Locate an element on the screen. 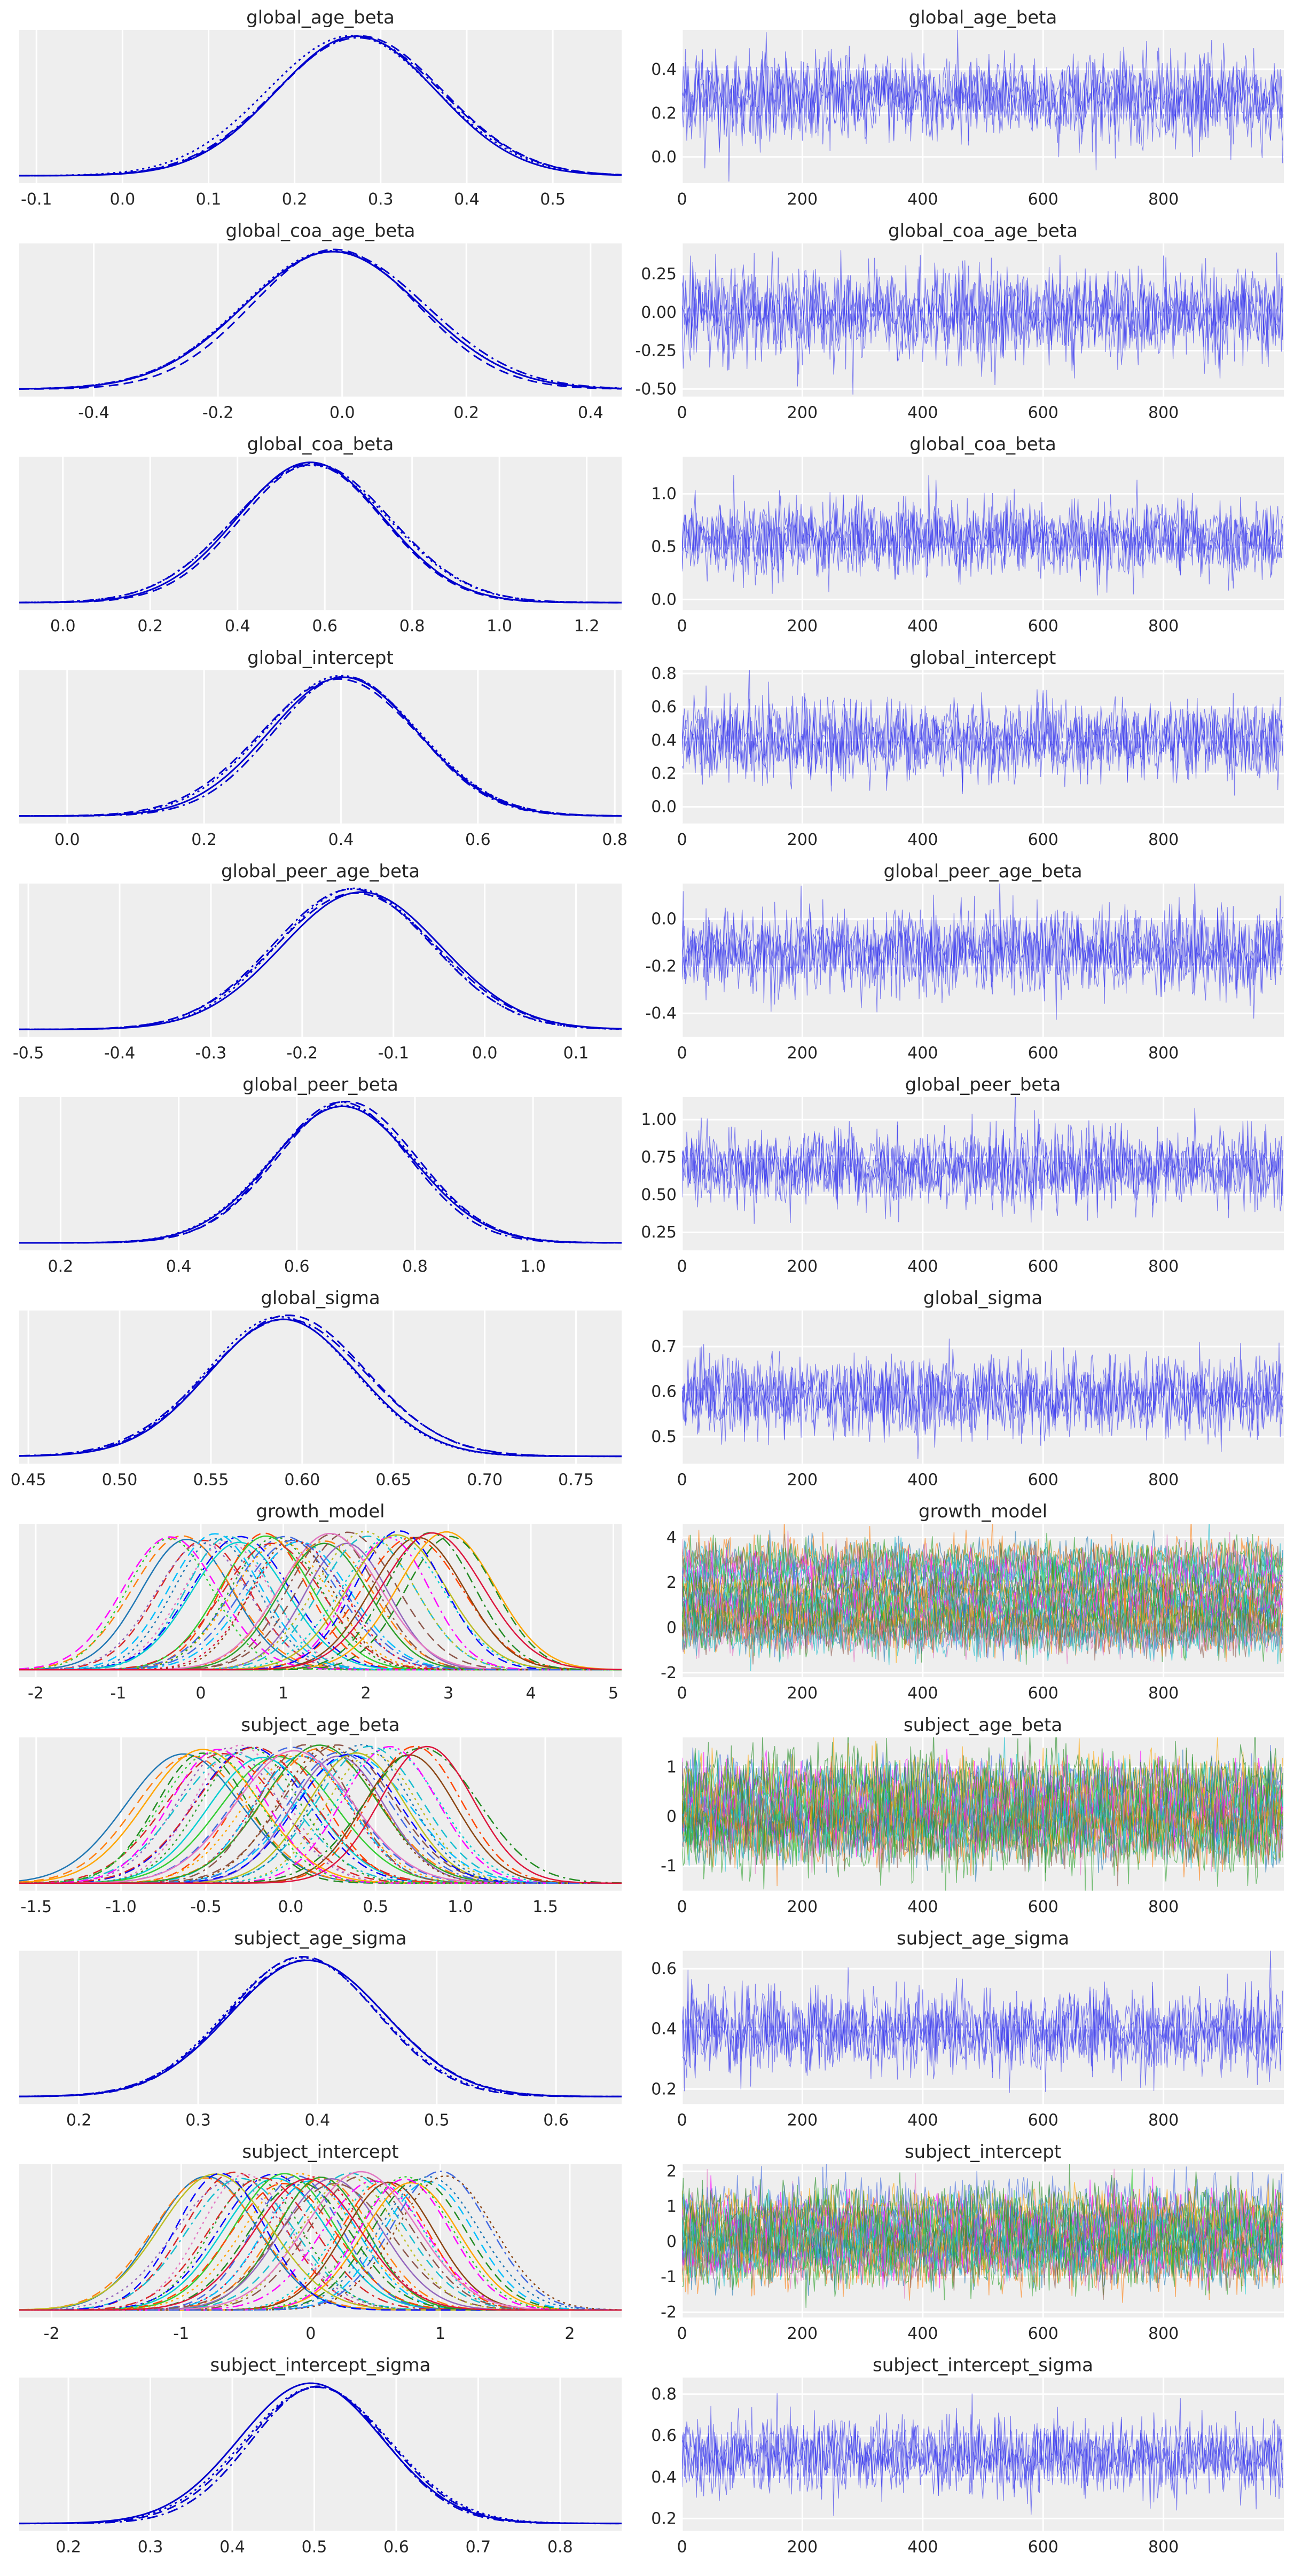  trace-title: subject_age_sigma is located at coordinates (983, 1938).